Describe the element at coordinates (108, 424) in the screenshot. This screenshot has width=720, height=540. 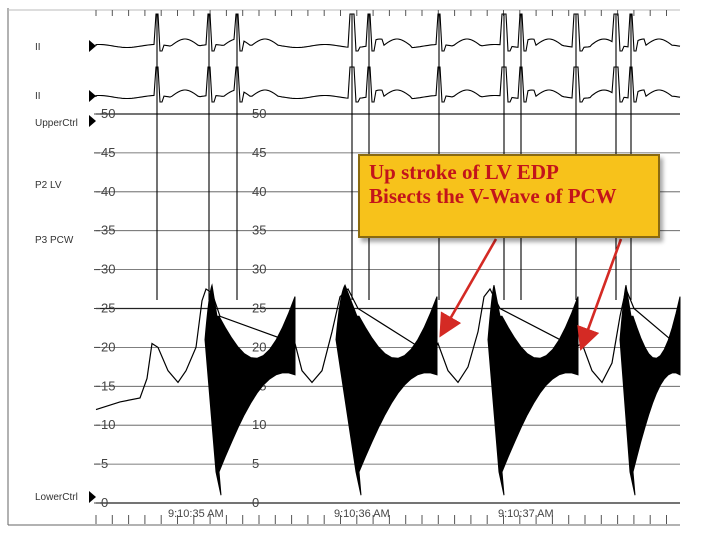
I see `scale-left-label: 10` at that location.